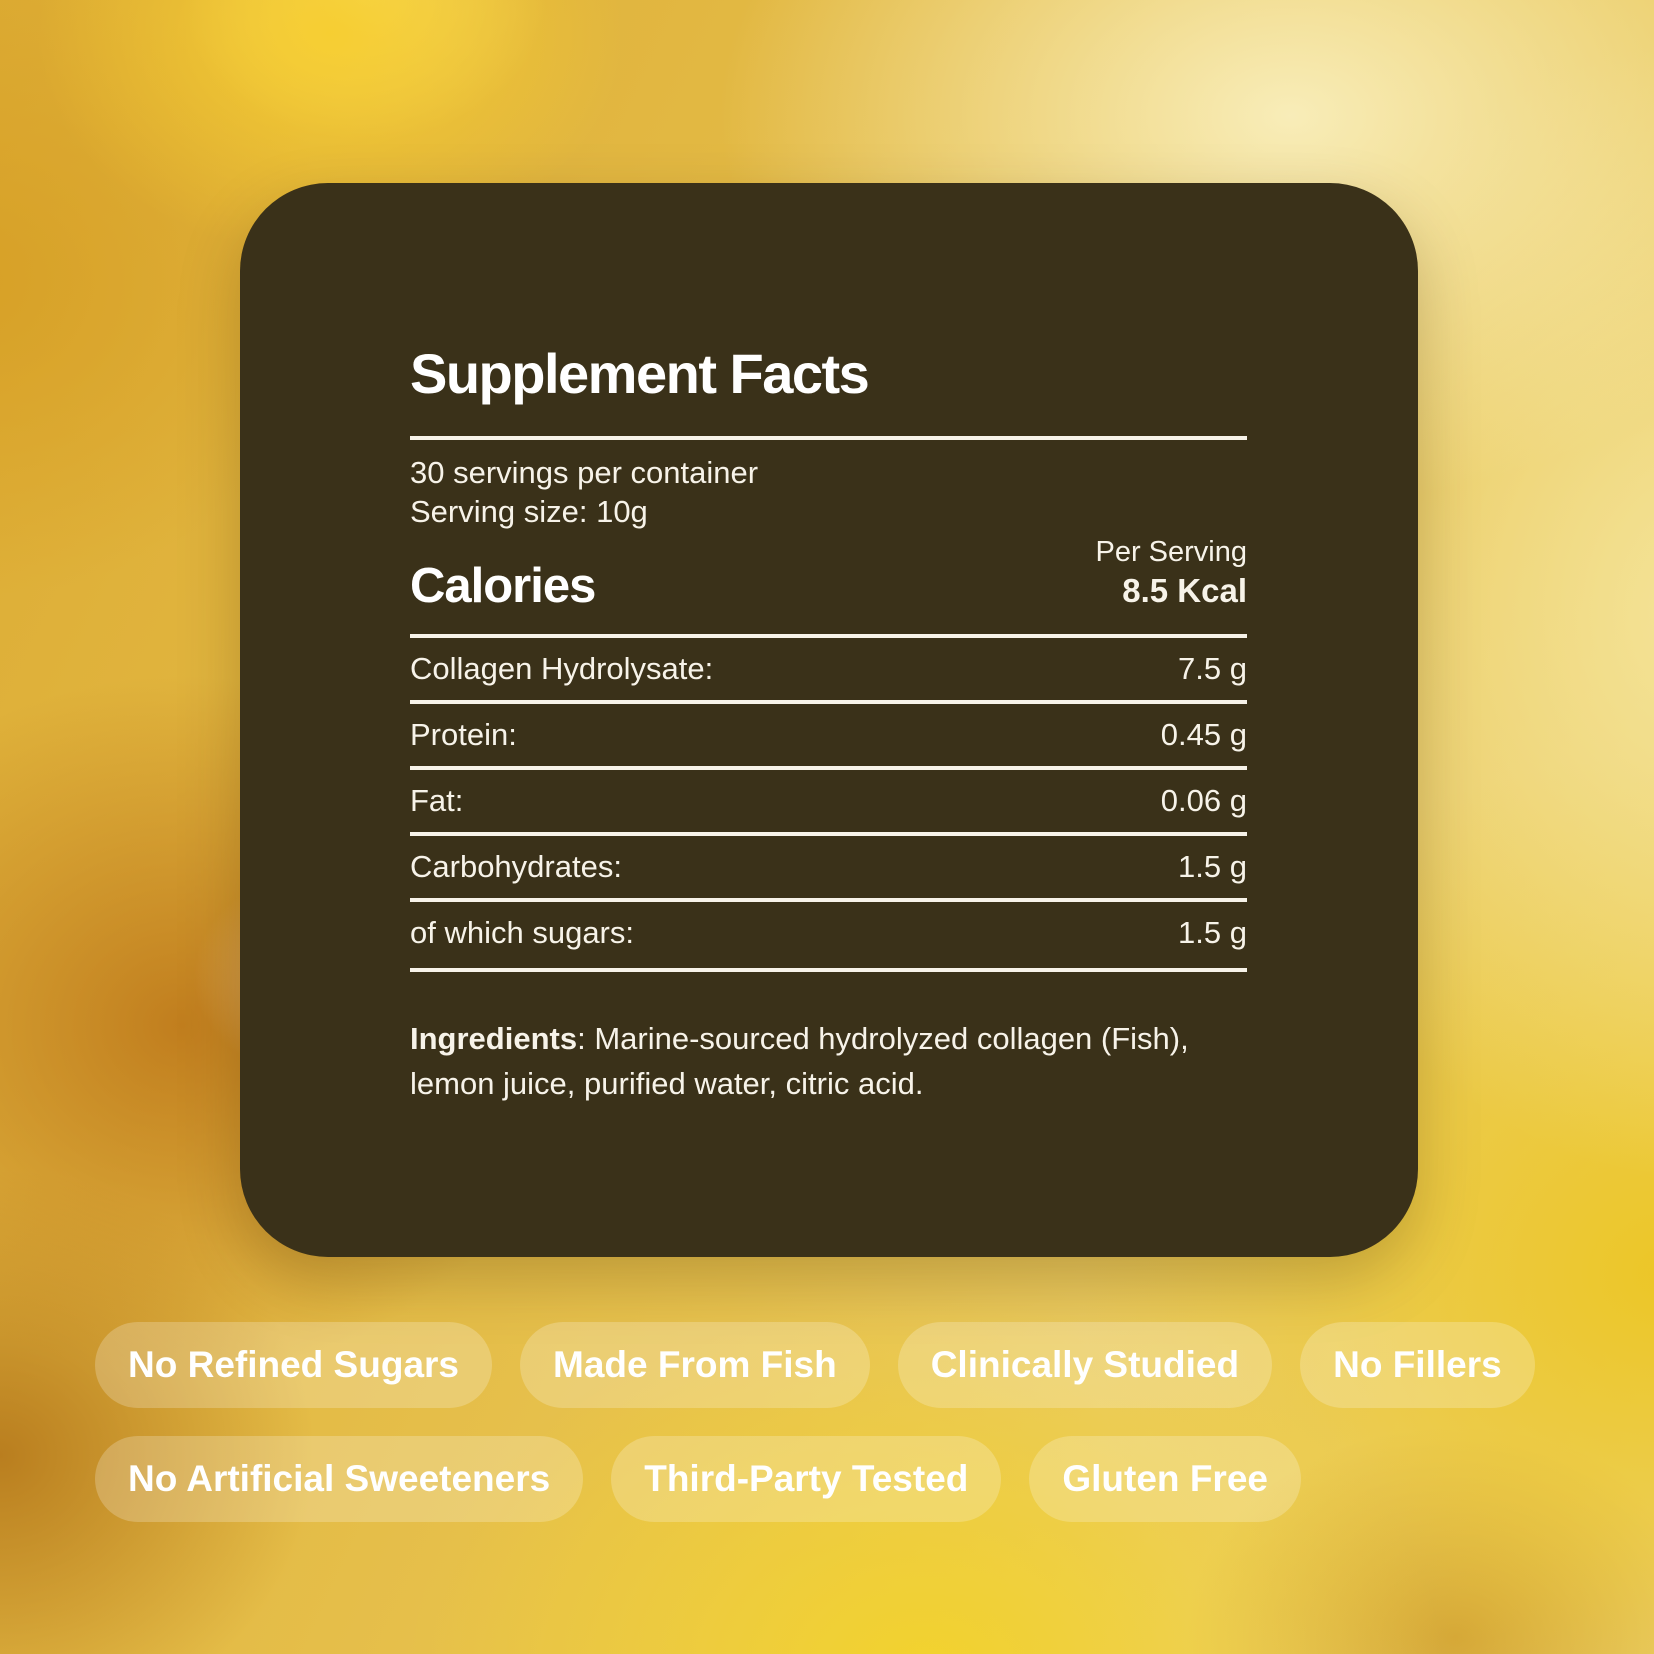 The height and width of the screenshot is (1654, 1654). Describe the element at coordinates (1203, 800) in the screenshot. I see `nutrient-value: 0.06 g` at that location.